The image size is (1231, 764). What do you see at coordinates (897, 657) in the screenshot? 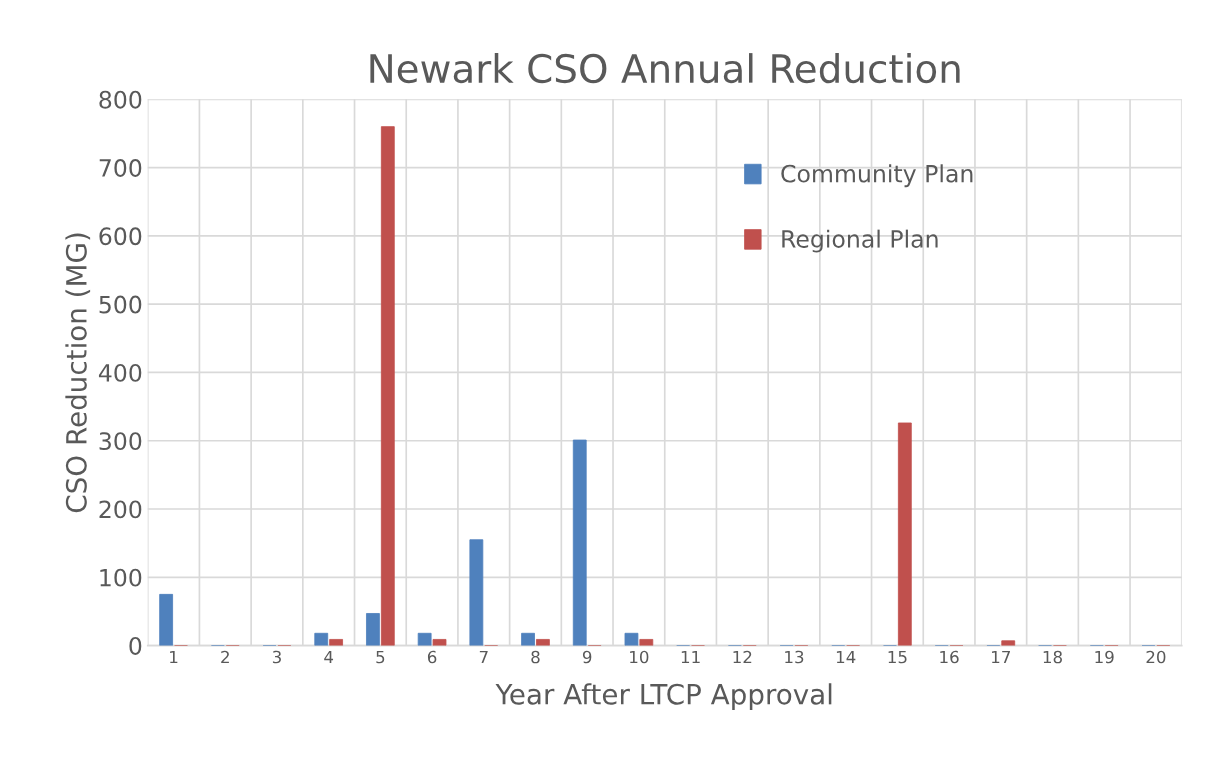
I see `x-tick-label: 15` at bounding box center [897, 657].